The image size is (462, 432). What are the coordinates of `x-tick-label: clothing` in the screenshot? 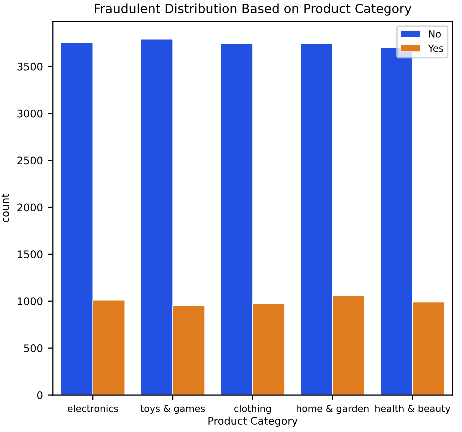 It's located at (253, 409).